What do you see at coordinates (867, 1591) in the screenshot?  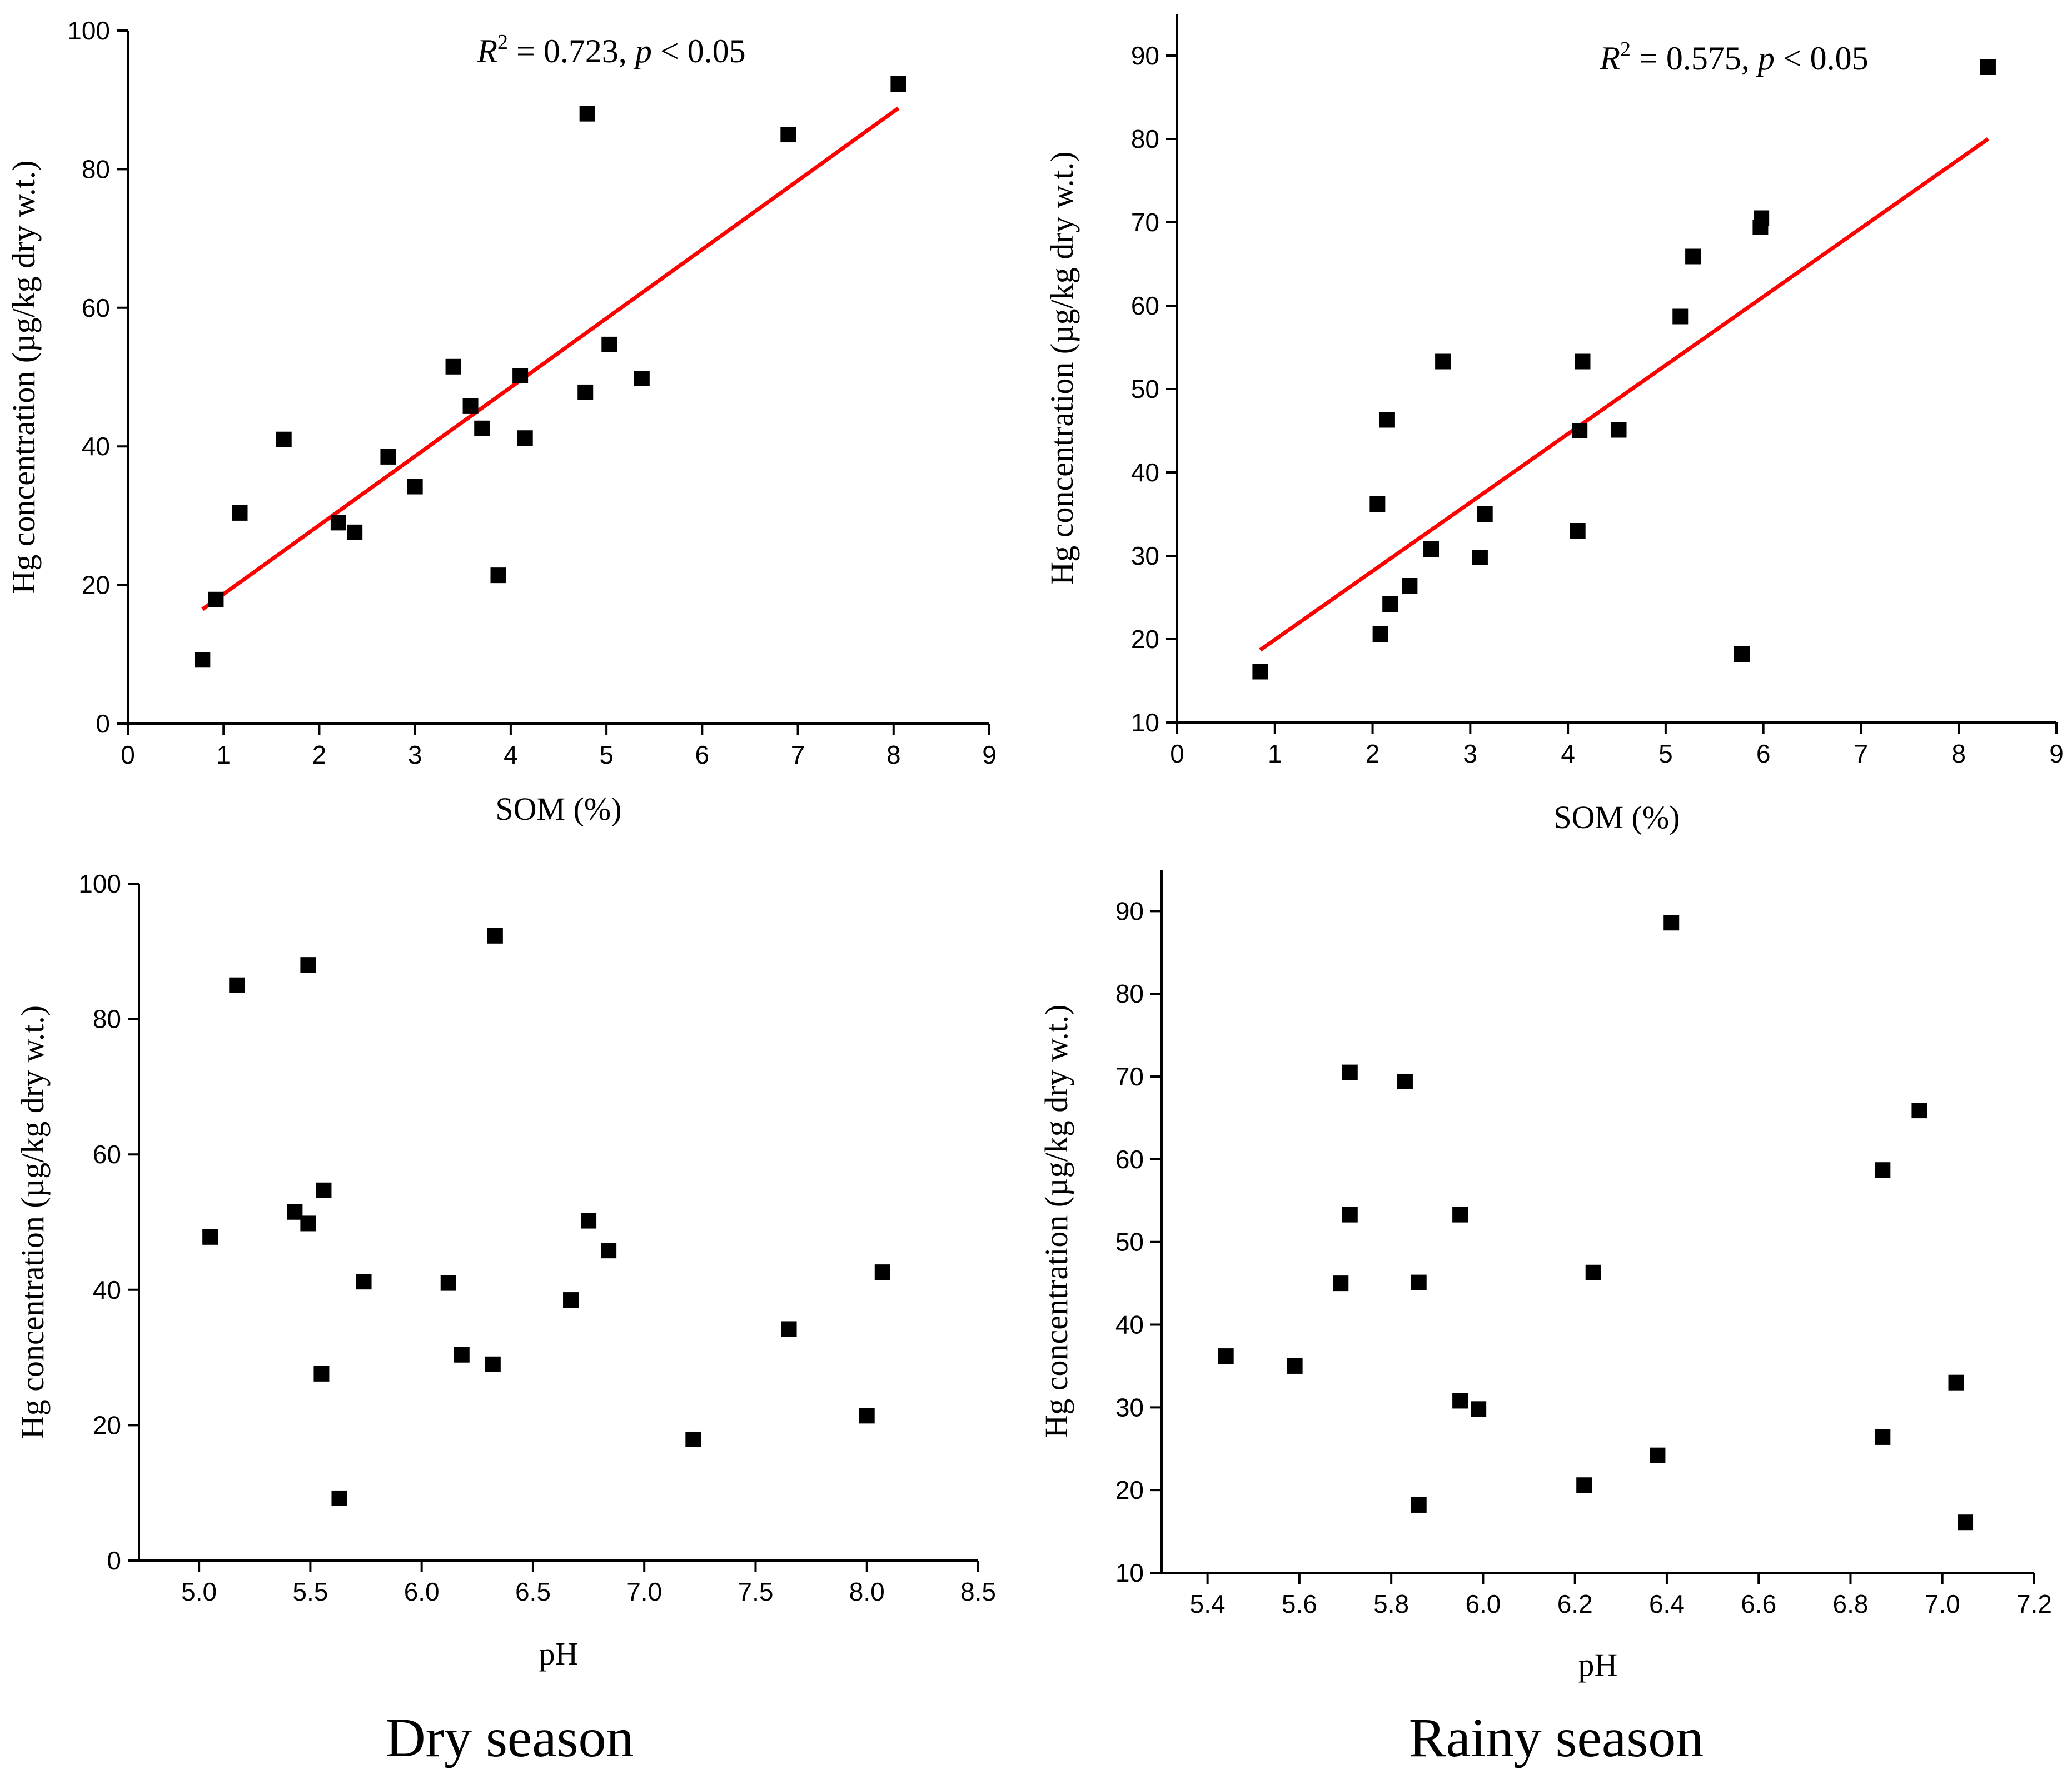 I see `x-tick-label: 8.0` at bounding box center [867, 1591].